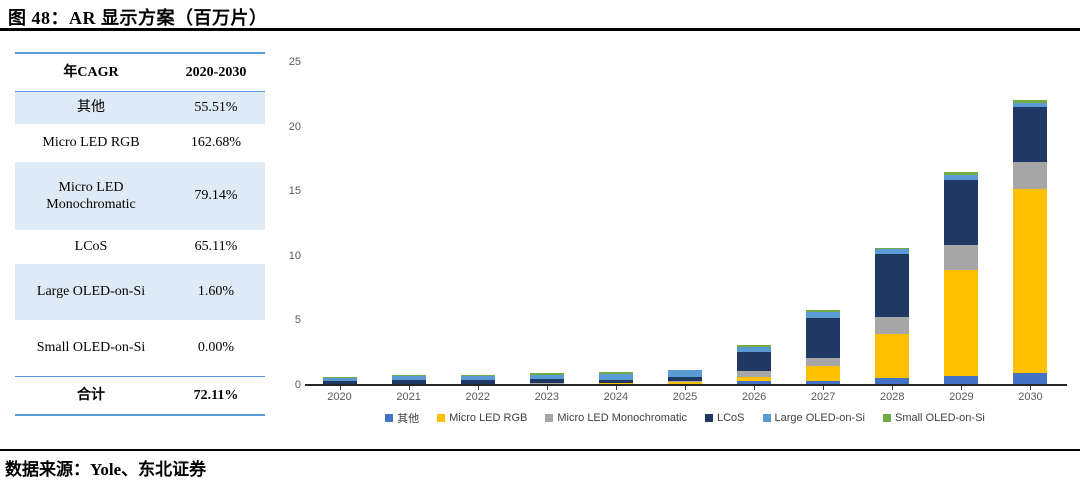 Image resolution: width=1080 pixels, height=485 pixels. Describe the element at coordinates (216, 107) in the screenshot. I see `row-value: 55.51%` at that location.